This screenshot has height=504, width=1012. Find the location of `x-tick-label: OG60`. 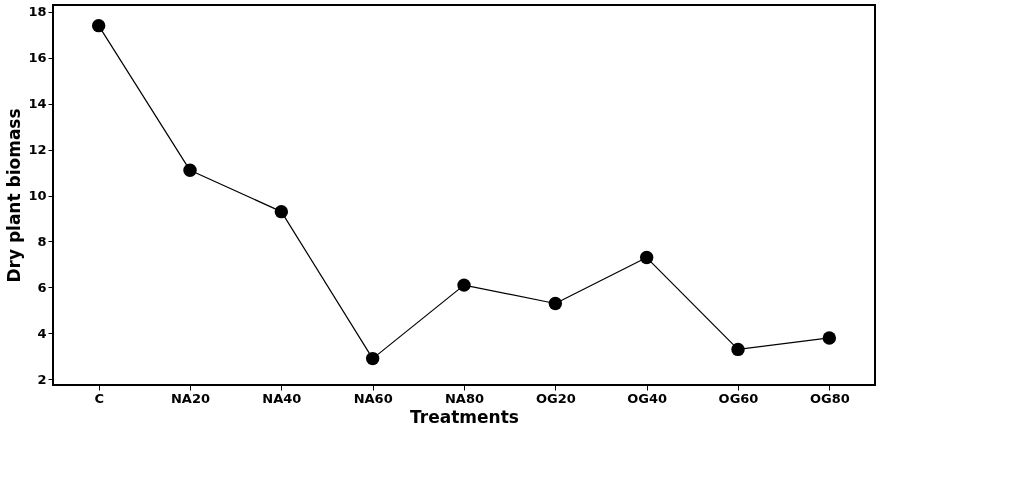

x-tick-label: OG60 is located at coordinates (738, 398).